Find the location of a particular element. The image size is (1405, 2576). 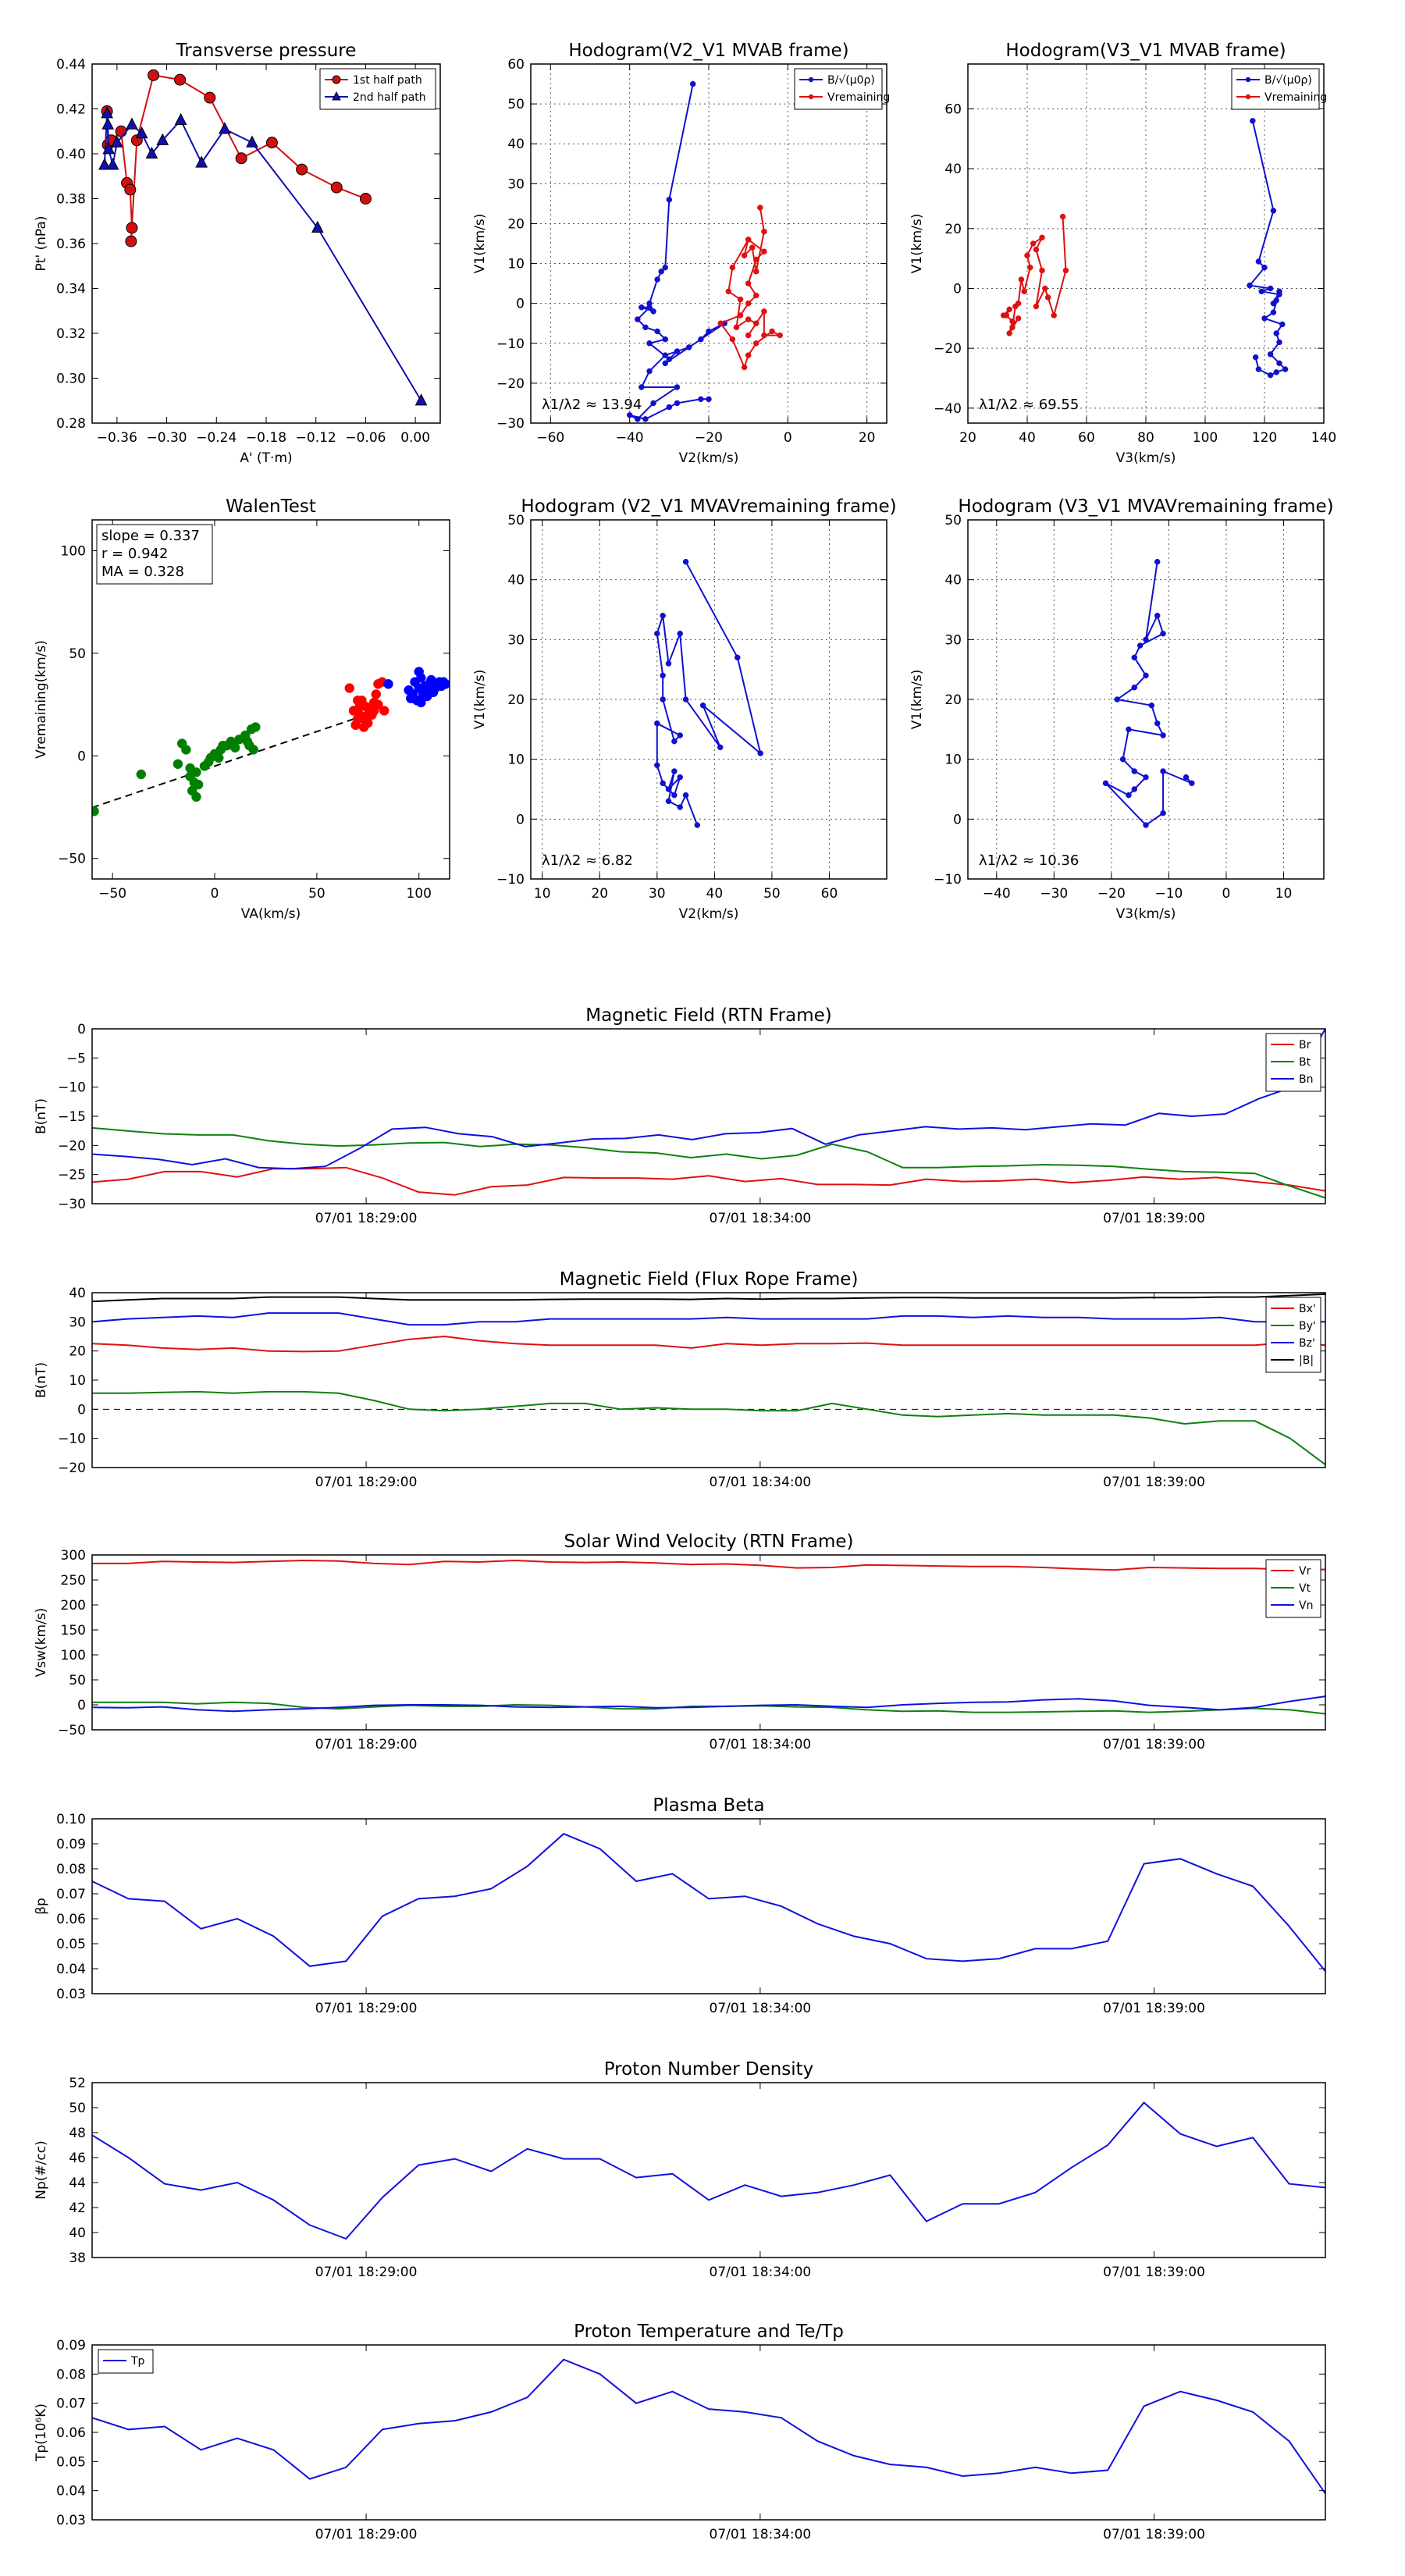

magnetic-field-rtn-ytick-label: −25 is located at coordinates (72, 1175).